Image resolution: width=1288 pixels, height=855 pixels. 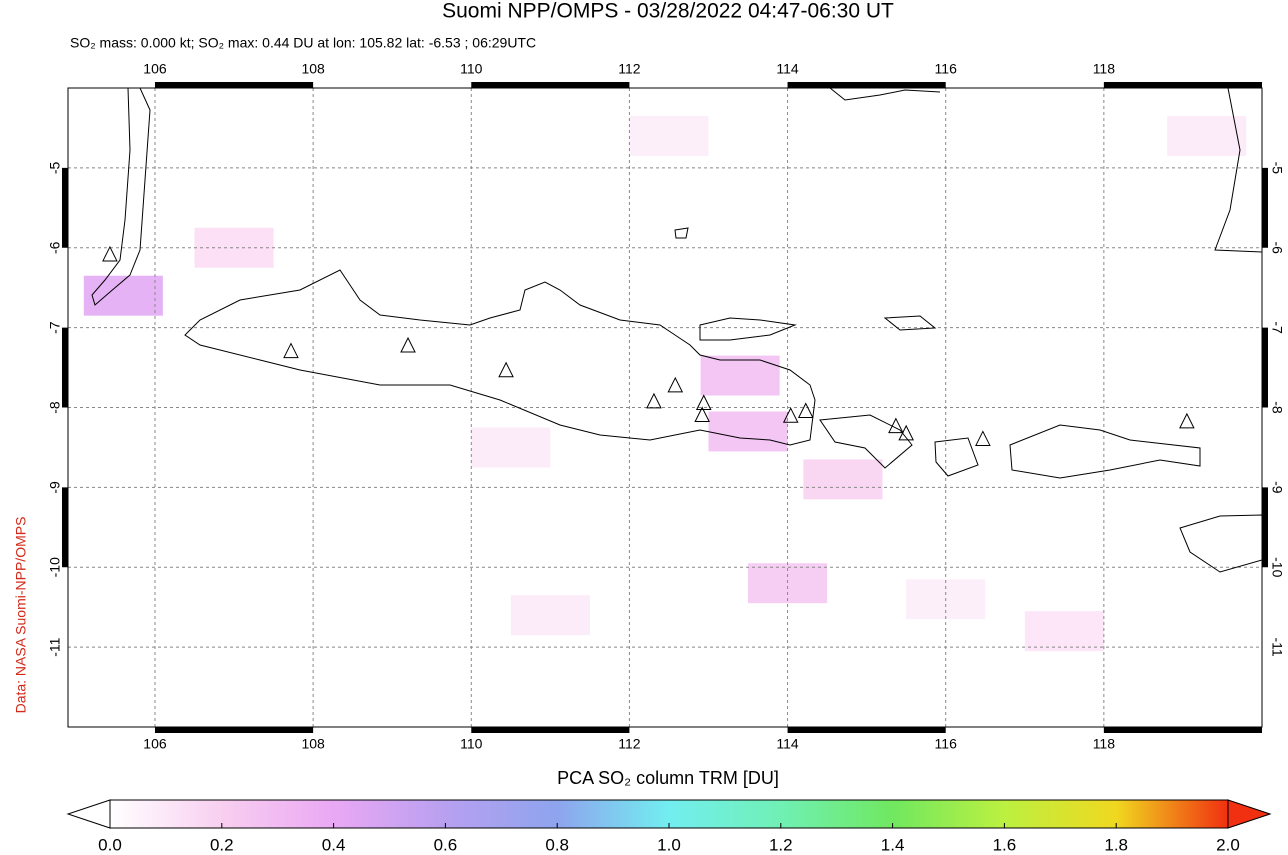 I want to click on colorbar: 0.0 0.2 0.4 0.6 0.8 1.0 1.2 1.4 1.6 1.8 2.0, so click(x=669, y=826).